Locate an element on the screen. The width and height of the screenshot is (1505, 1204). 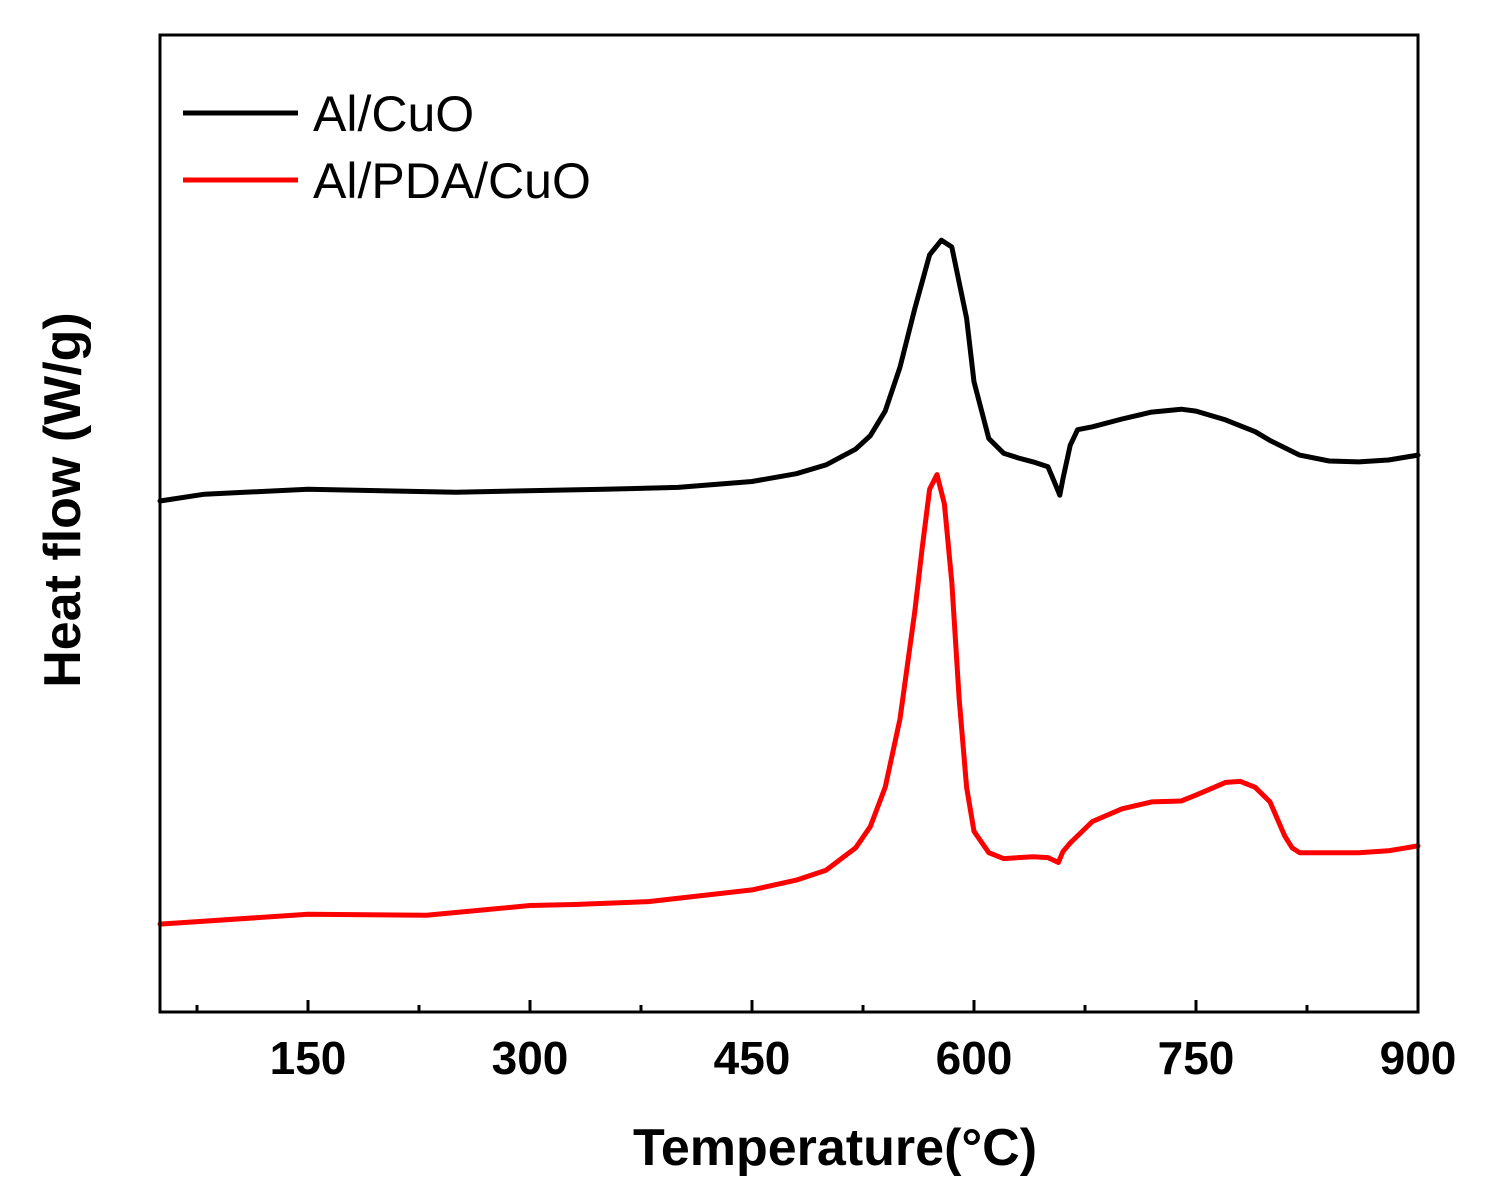
y-axis-label: Heat flow (W/g) is located at coordinates (63, 500).